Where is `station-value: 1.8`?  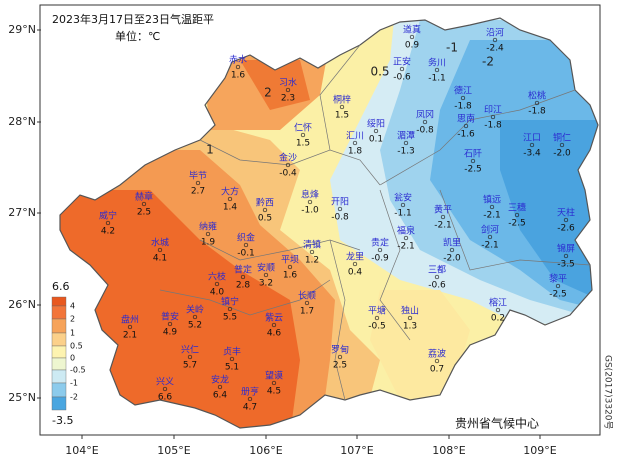
station-value: 1.8 is located at coordinates (355, 152).